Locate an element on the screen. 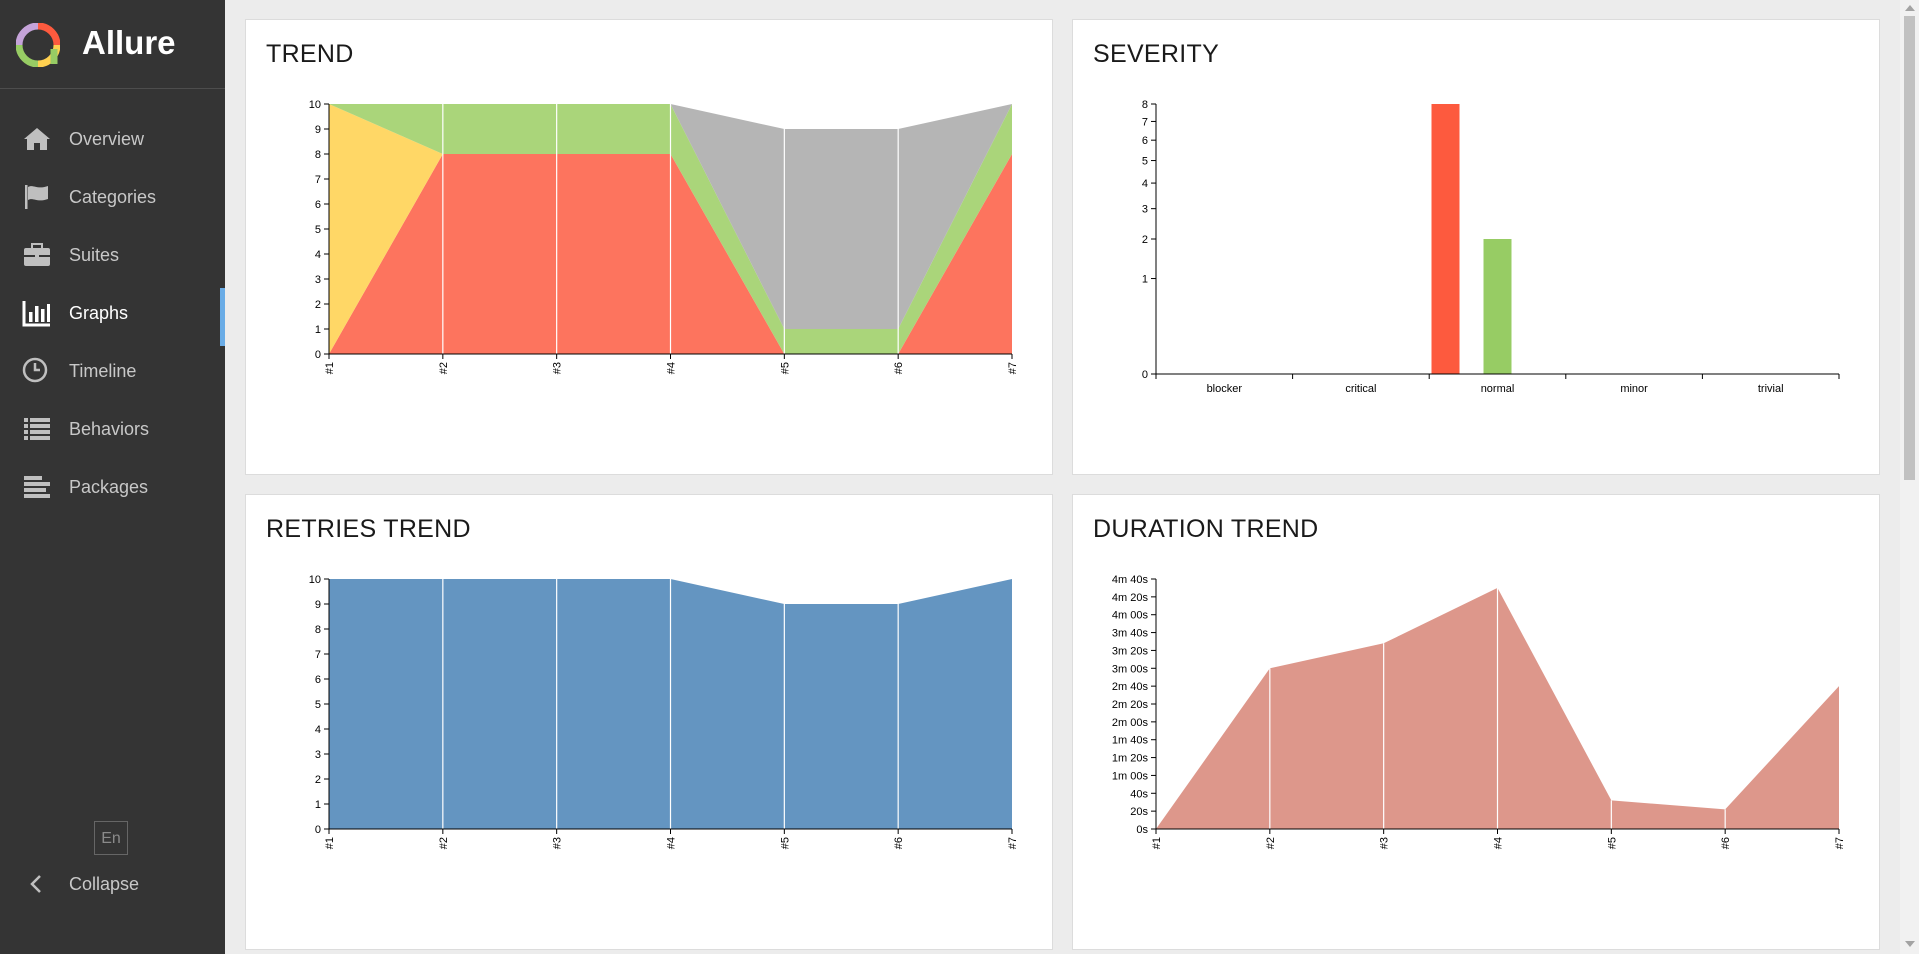 This screenshot has height=954, width=1919. chevron-left-icon is located at coordinates (35, 884).